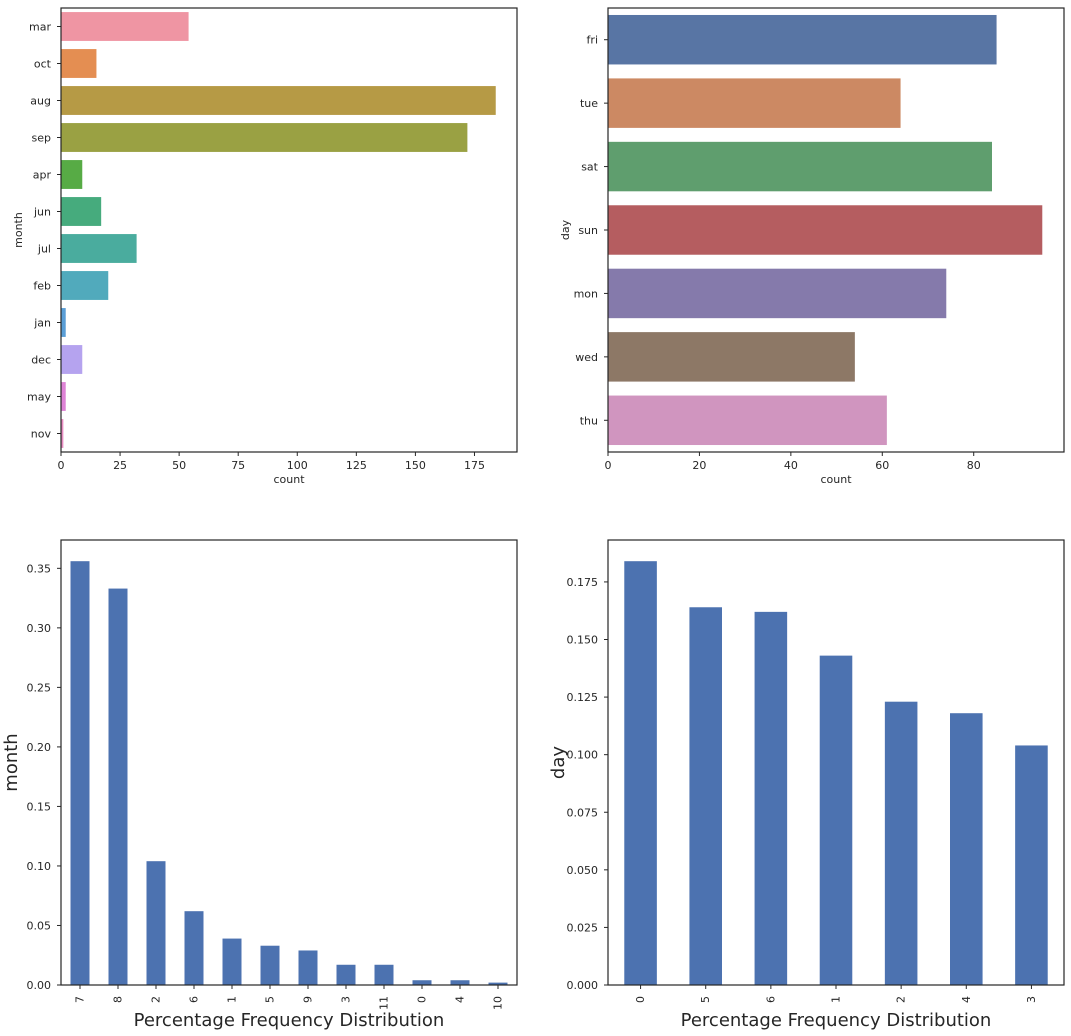  I want to click on x-tick-label: 40, so click(791, 465).